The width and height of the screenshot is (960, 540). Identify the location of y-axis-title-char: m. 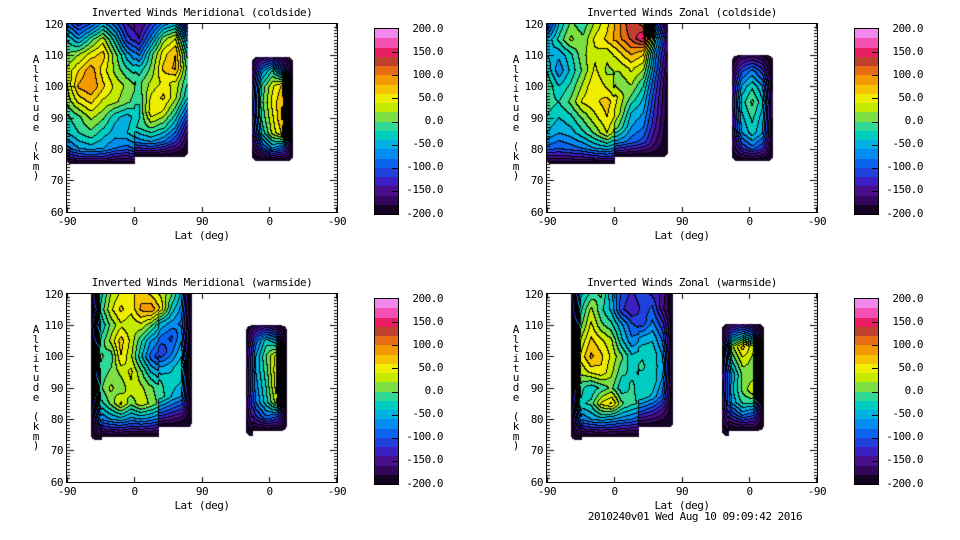
(516, 166).